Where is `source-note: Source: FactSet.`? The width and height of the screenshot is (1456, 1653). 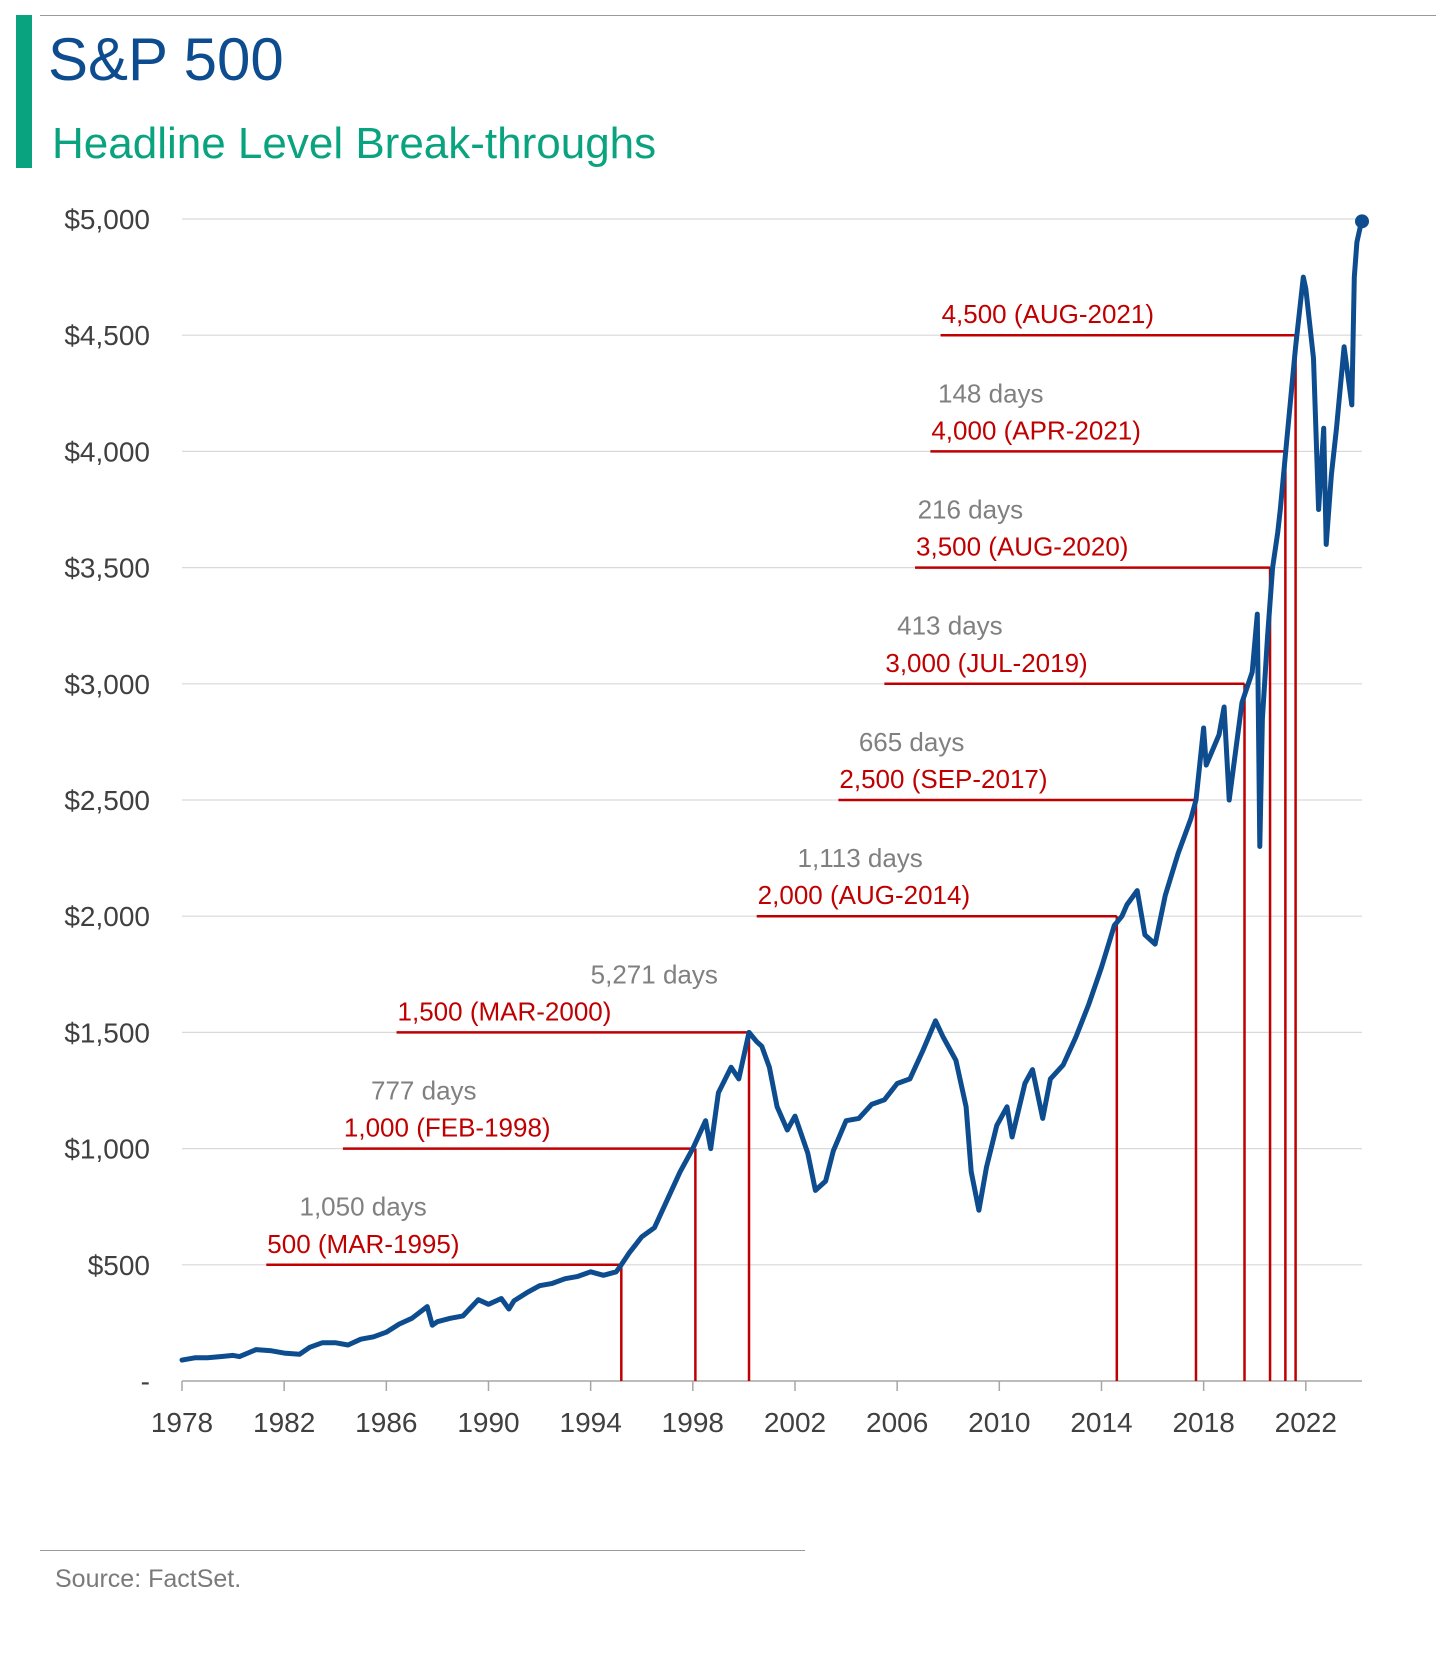 source-note: Source: FactSet. is located at coordinates (148, 1579).